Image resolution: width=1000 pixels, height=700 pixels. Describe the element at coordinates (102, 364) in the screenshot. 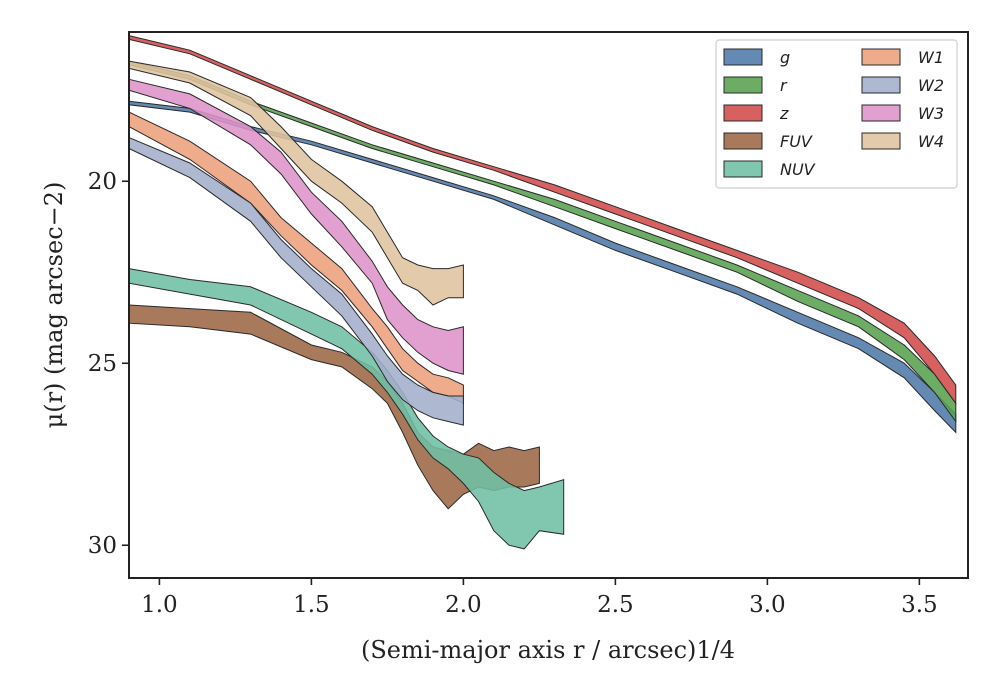

I see `y-tick-label: 25` at that location.